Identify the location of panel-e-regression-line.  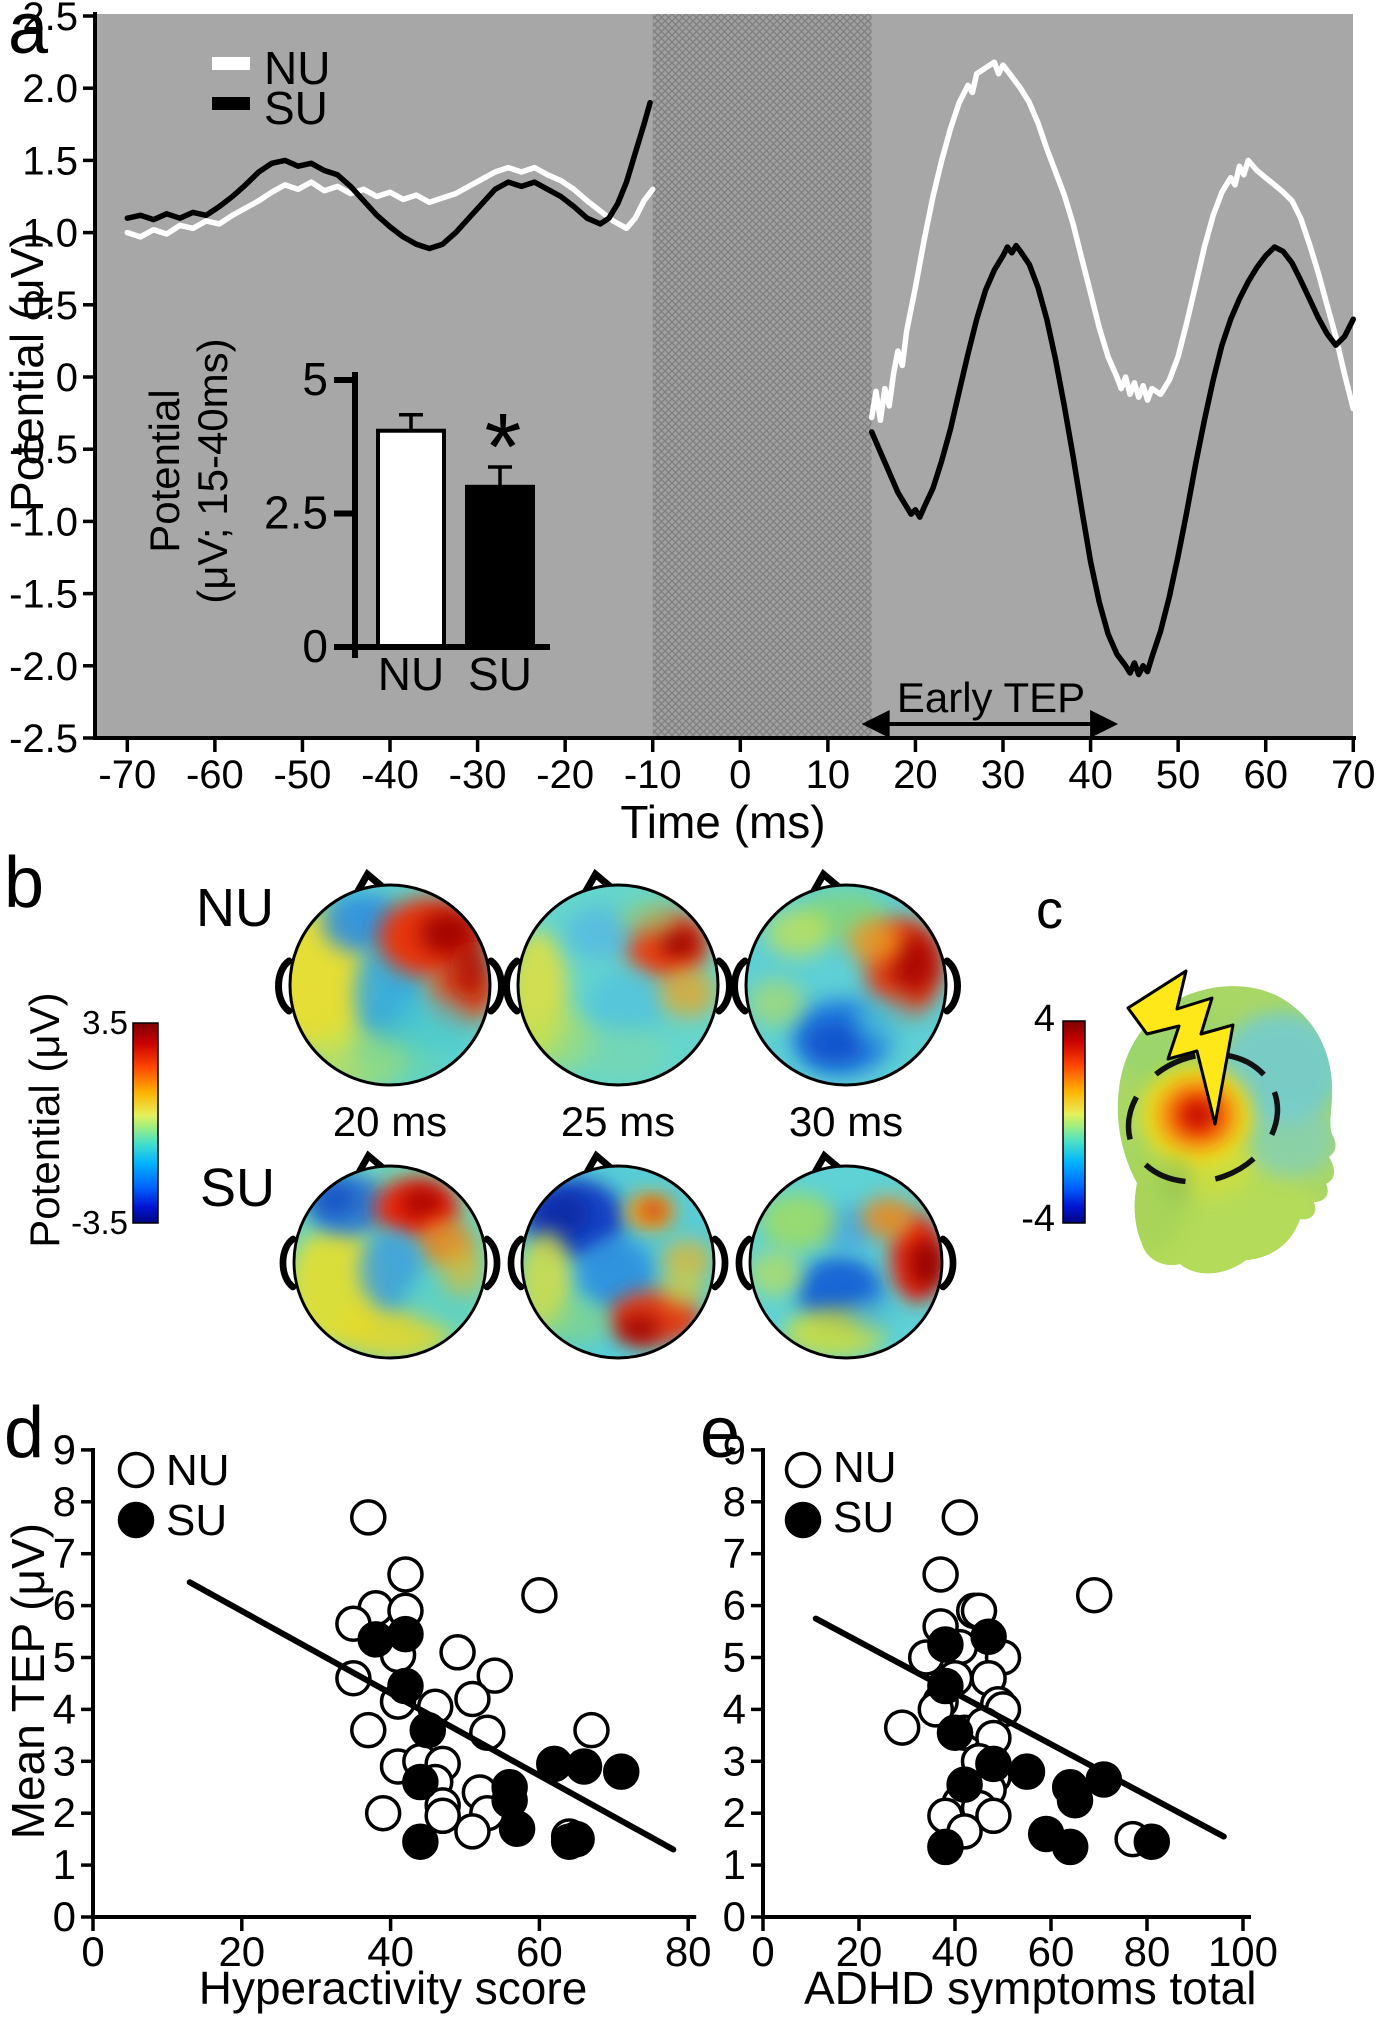
(1019, 1727).